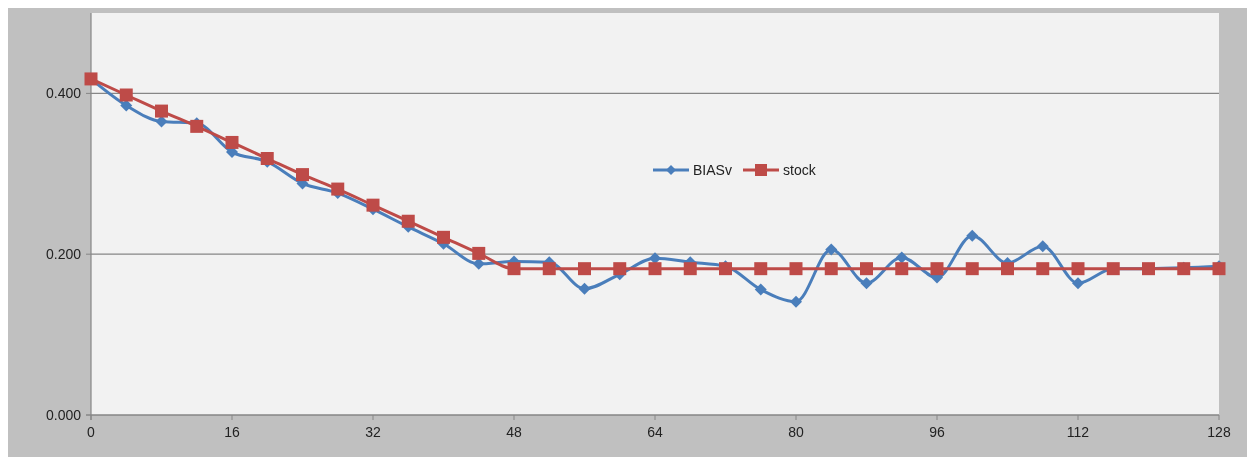 This screenshot has width=1255, height=465. Describe the element at coordinates (63, 93) in the screenshot. I see `y-tick-label: 0.400` at that location.